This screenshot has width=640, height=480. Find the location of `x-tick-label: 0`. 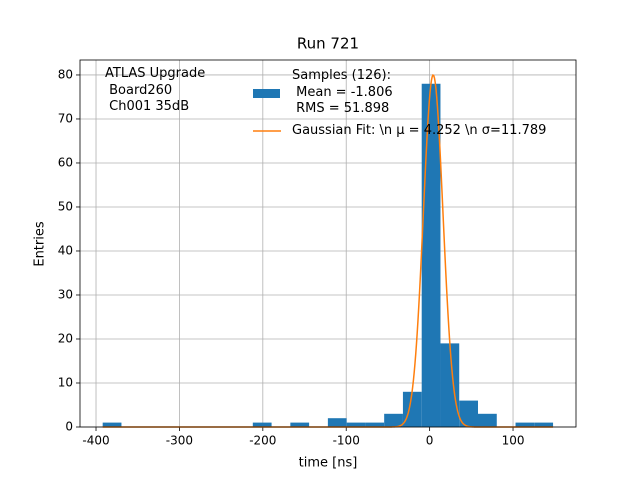

x-tick-label: 0 is located at coordinates (430, 441).